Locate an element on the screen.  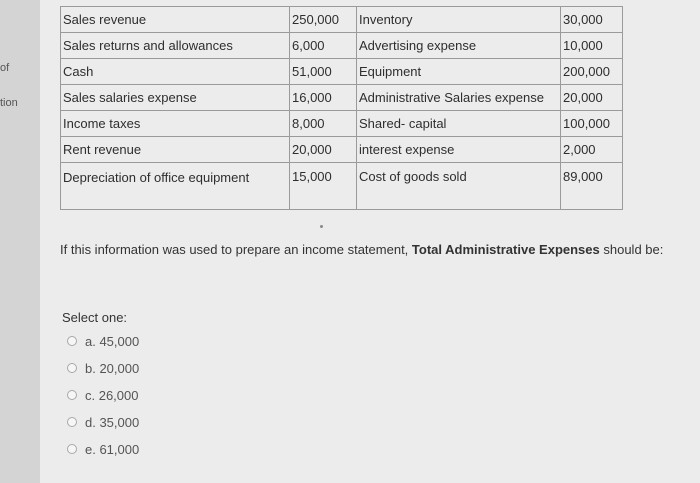
account-amount: 2,000 is located at coordinates (591, 149).